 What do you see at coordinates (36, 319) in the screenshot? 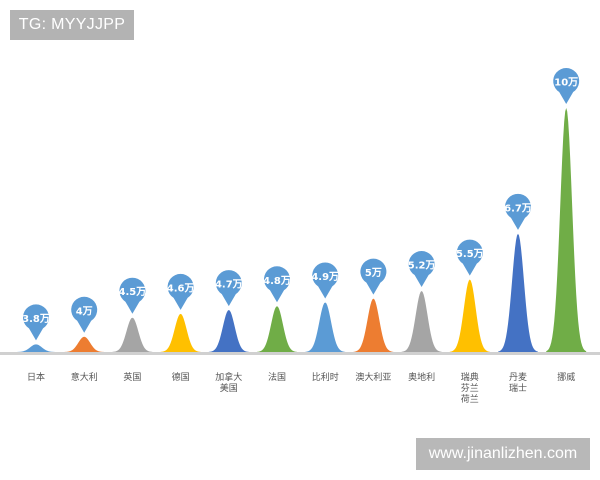
I see `data-label-1: 3.8万` at bounding box center [36, 319].